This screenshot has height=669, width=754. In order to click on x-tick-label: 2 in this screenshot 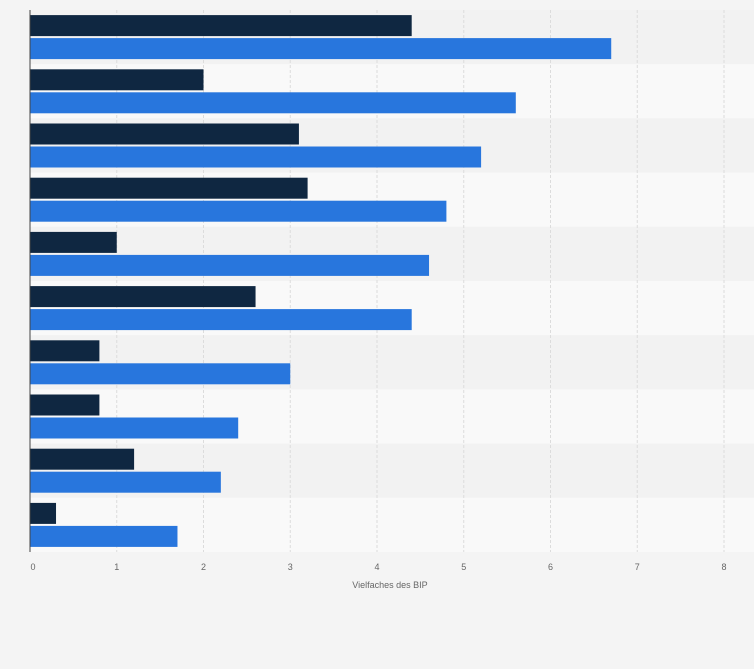, I will do `click(203, 567)`.